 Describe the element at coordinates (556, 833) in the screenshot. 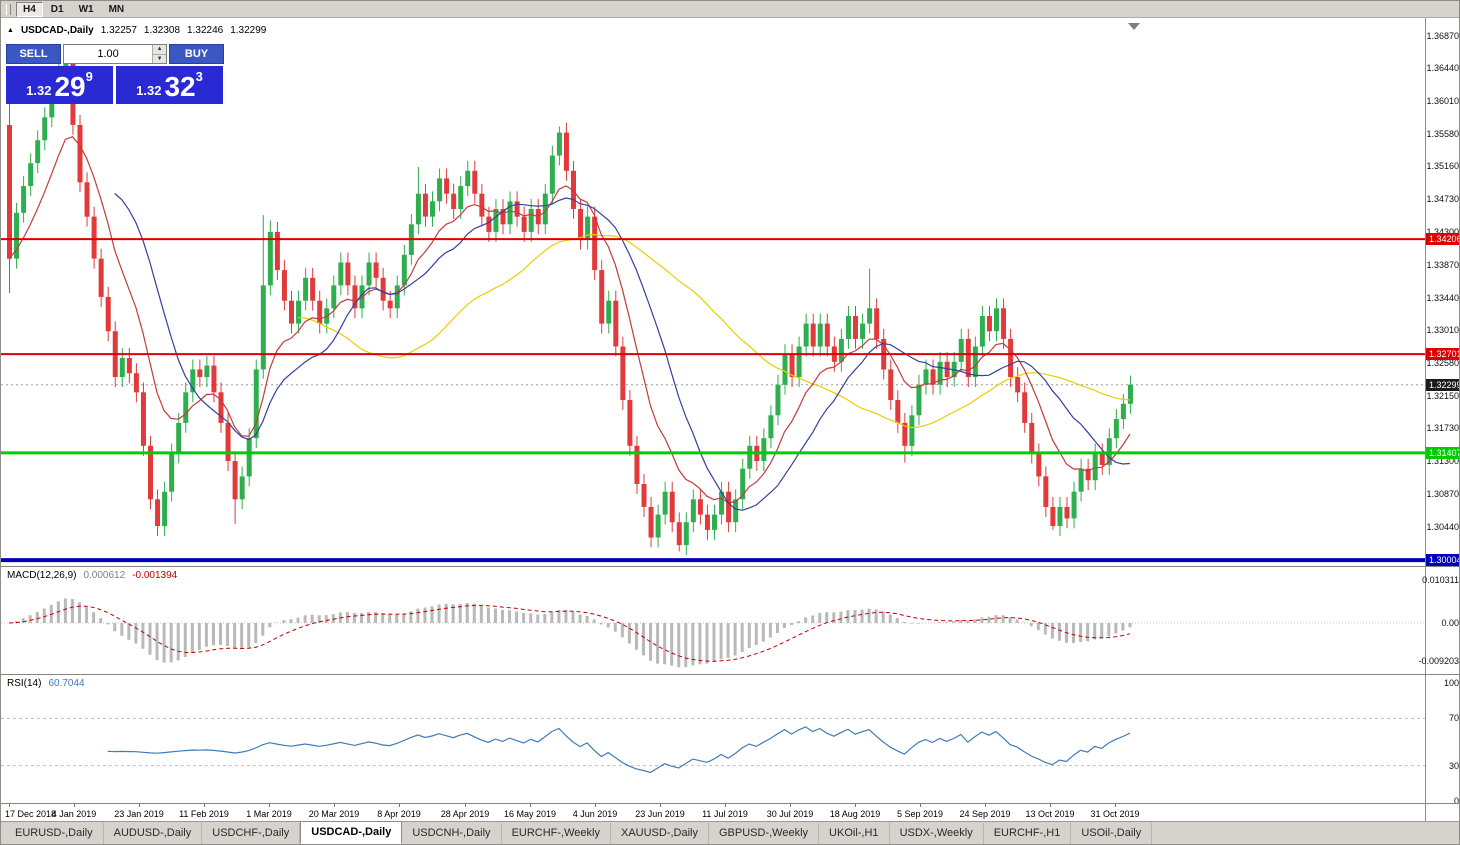

I see `tab-eurchf-weekly: EURCHF-,Weekly` at that location.